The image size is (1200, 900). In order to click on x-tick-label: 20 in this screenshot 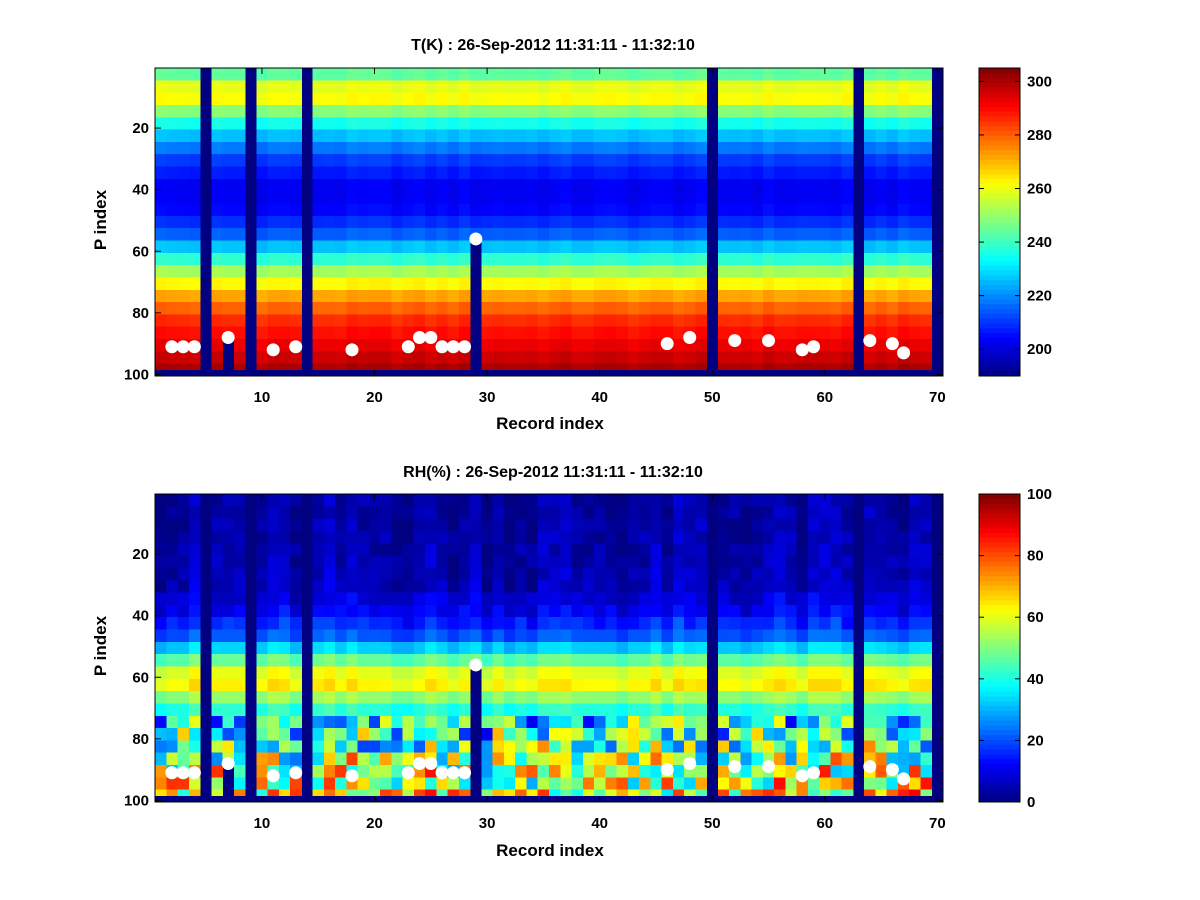, I will do `click(374, 397)`.